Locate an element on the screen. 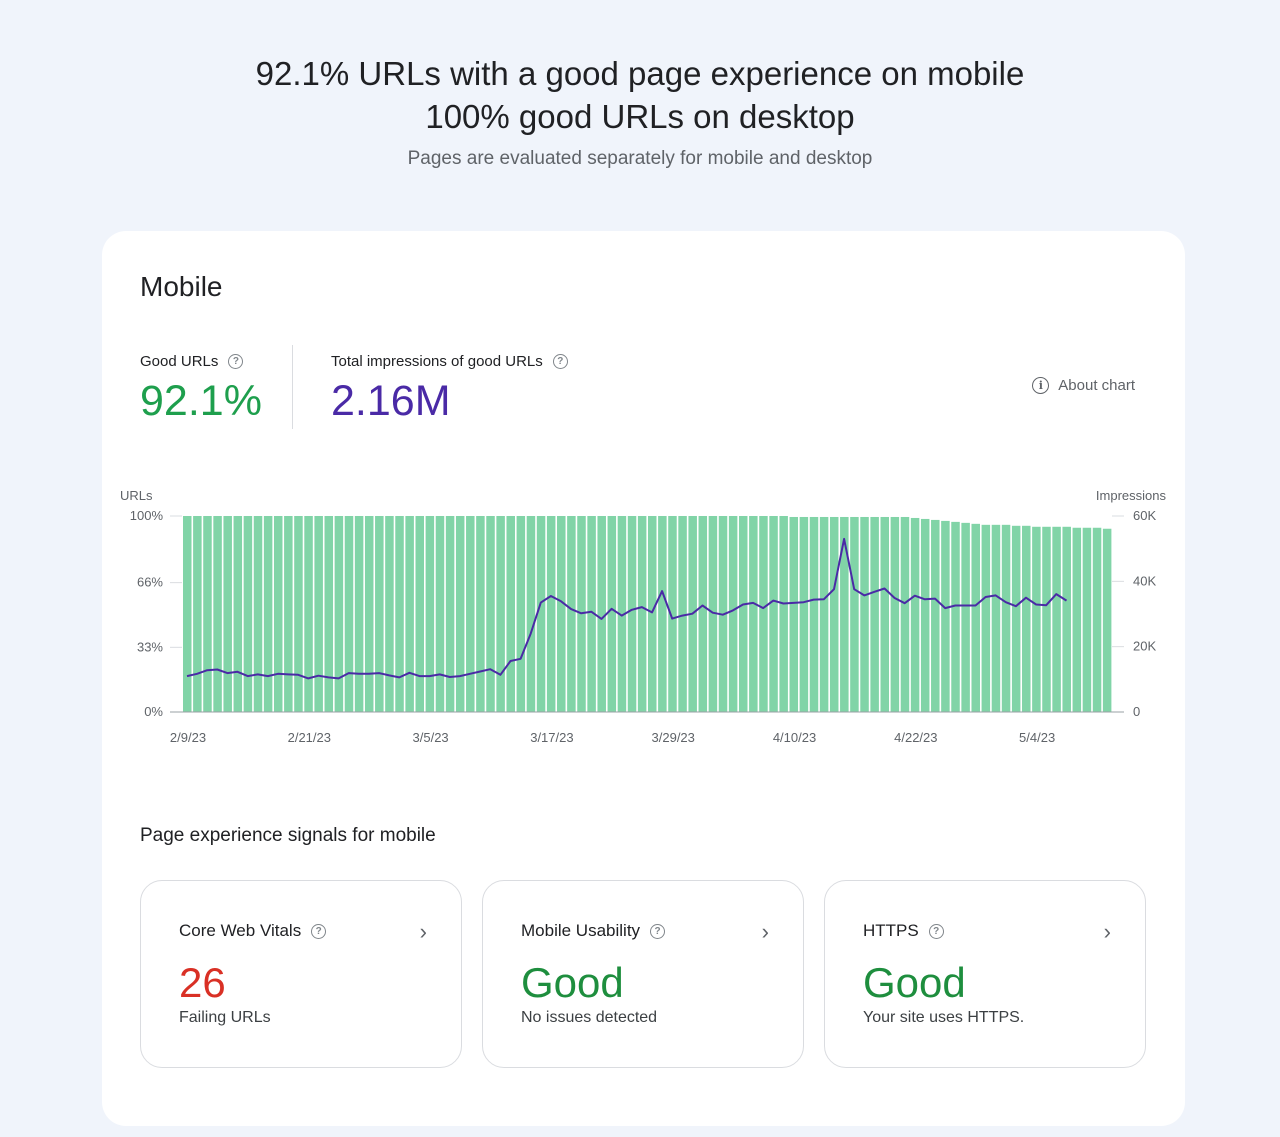 Image resolution: width=1280 pixels, height=1137 pixels. good-urls-metric: Good URLs ? 92.1% is located at coordinates (201, 389).